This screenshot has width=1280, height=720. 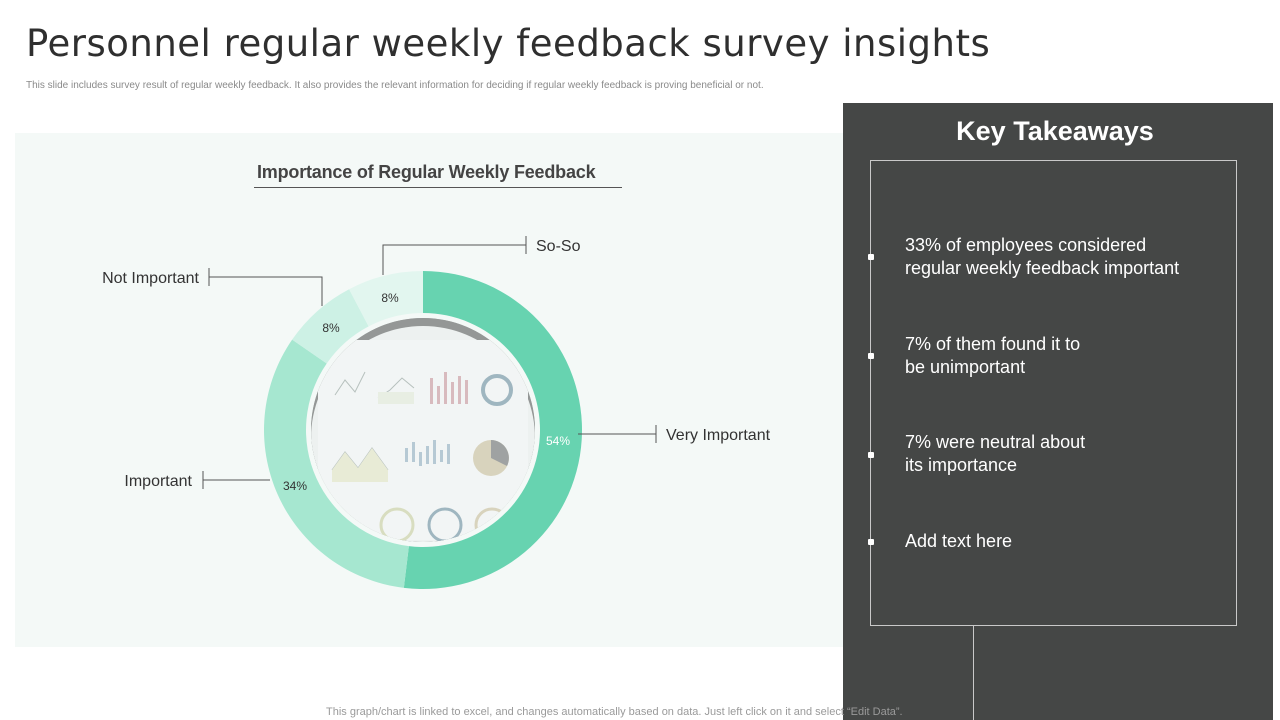 I want to click on chart-title-underline, so click(x=438, y=187).